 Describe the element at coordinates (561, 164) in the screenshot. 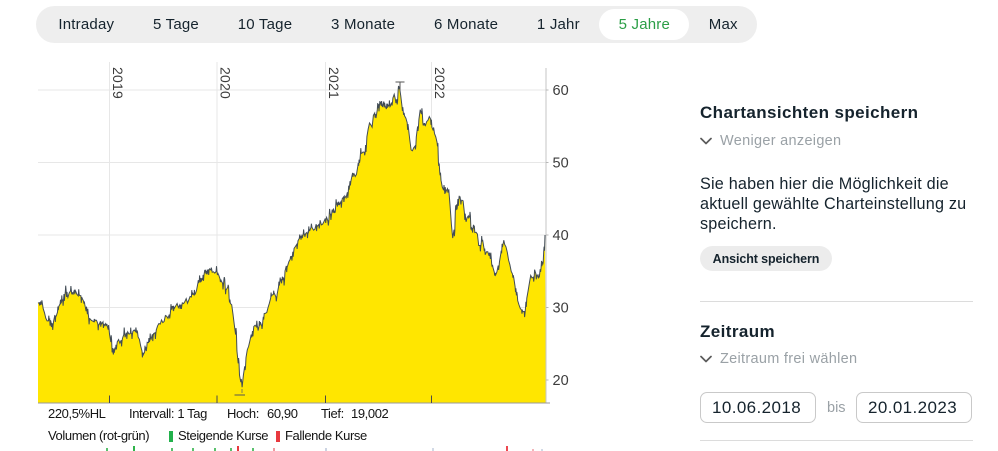

I see `svg-text: 50` at that location.